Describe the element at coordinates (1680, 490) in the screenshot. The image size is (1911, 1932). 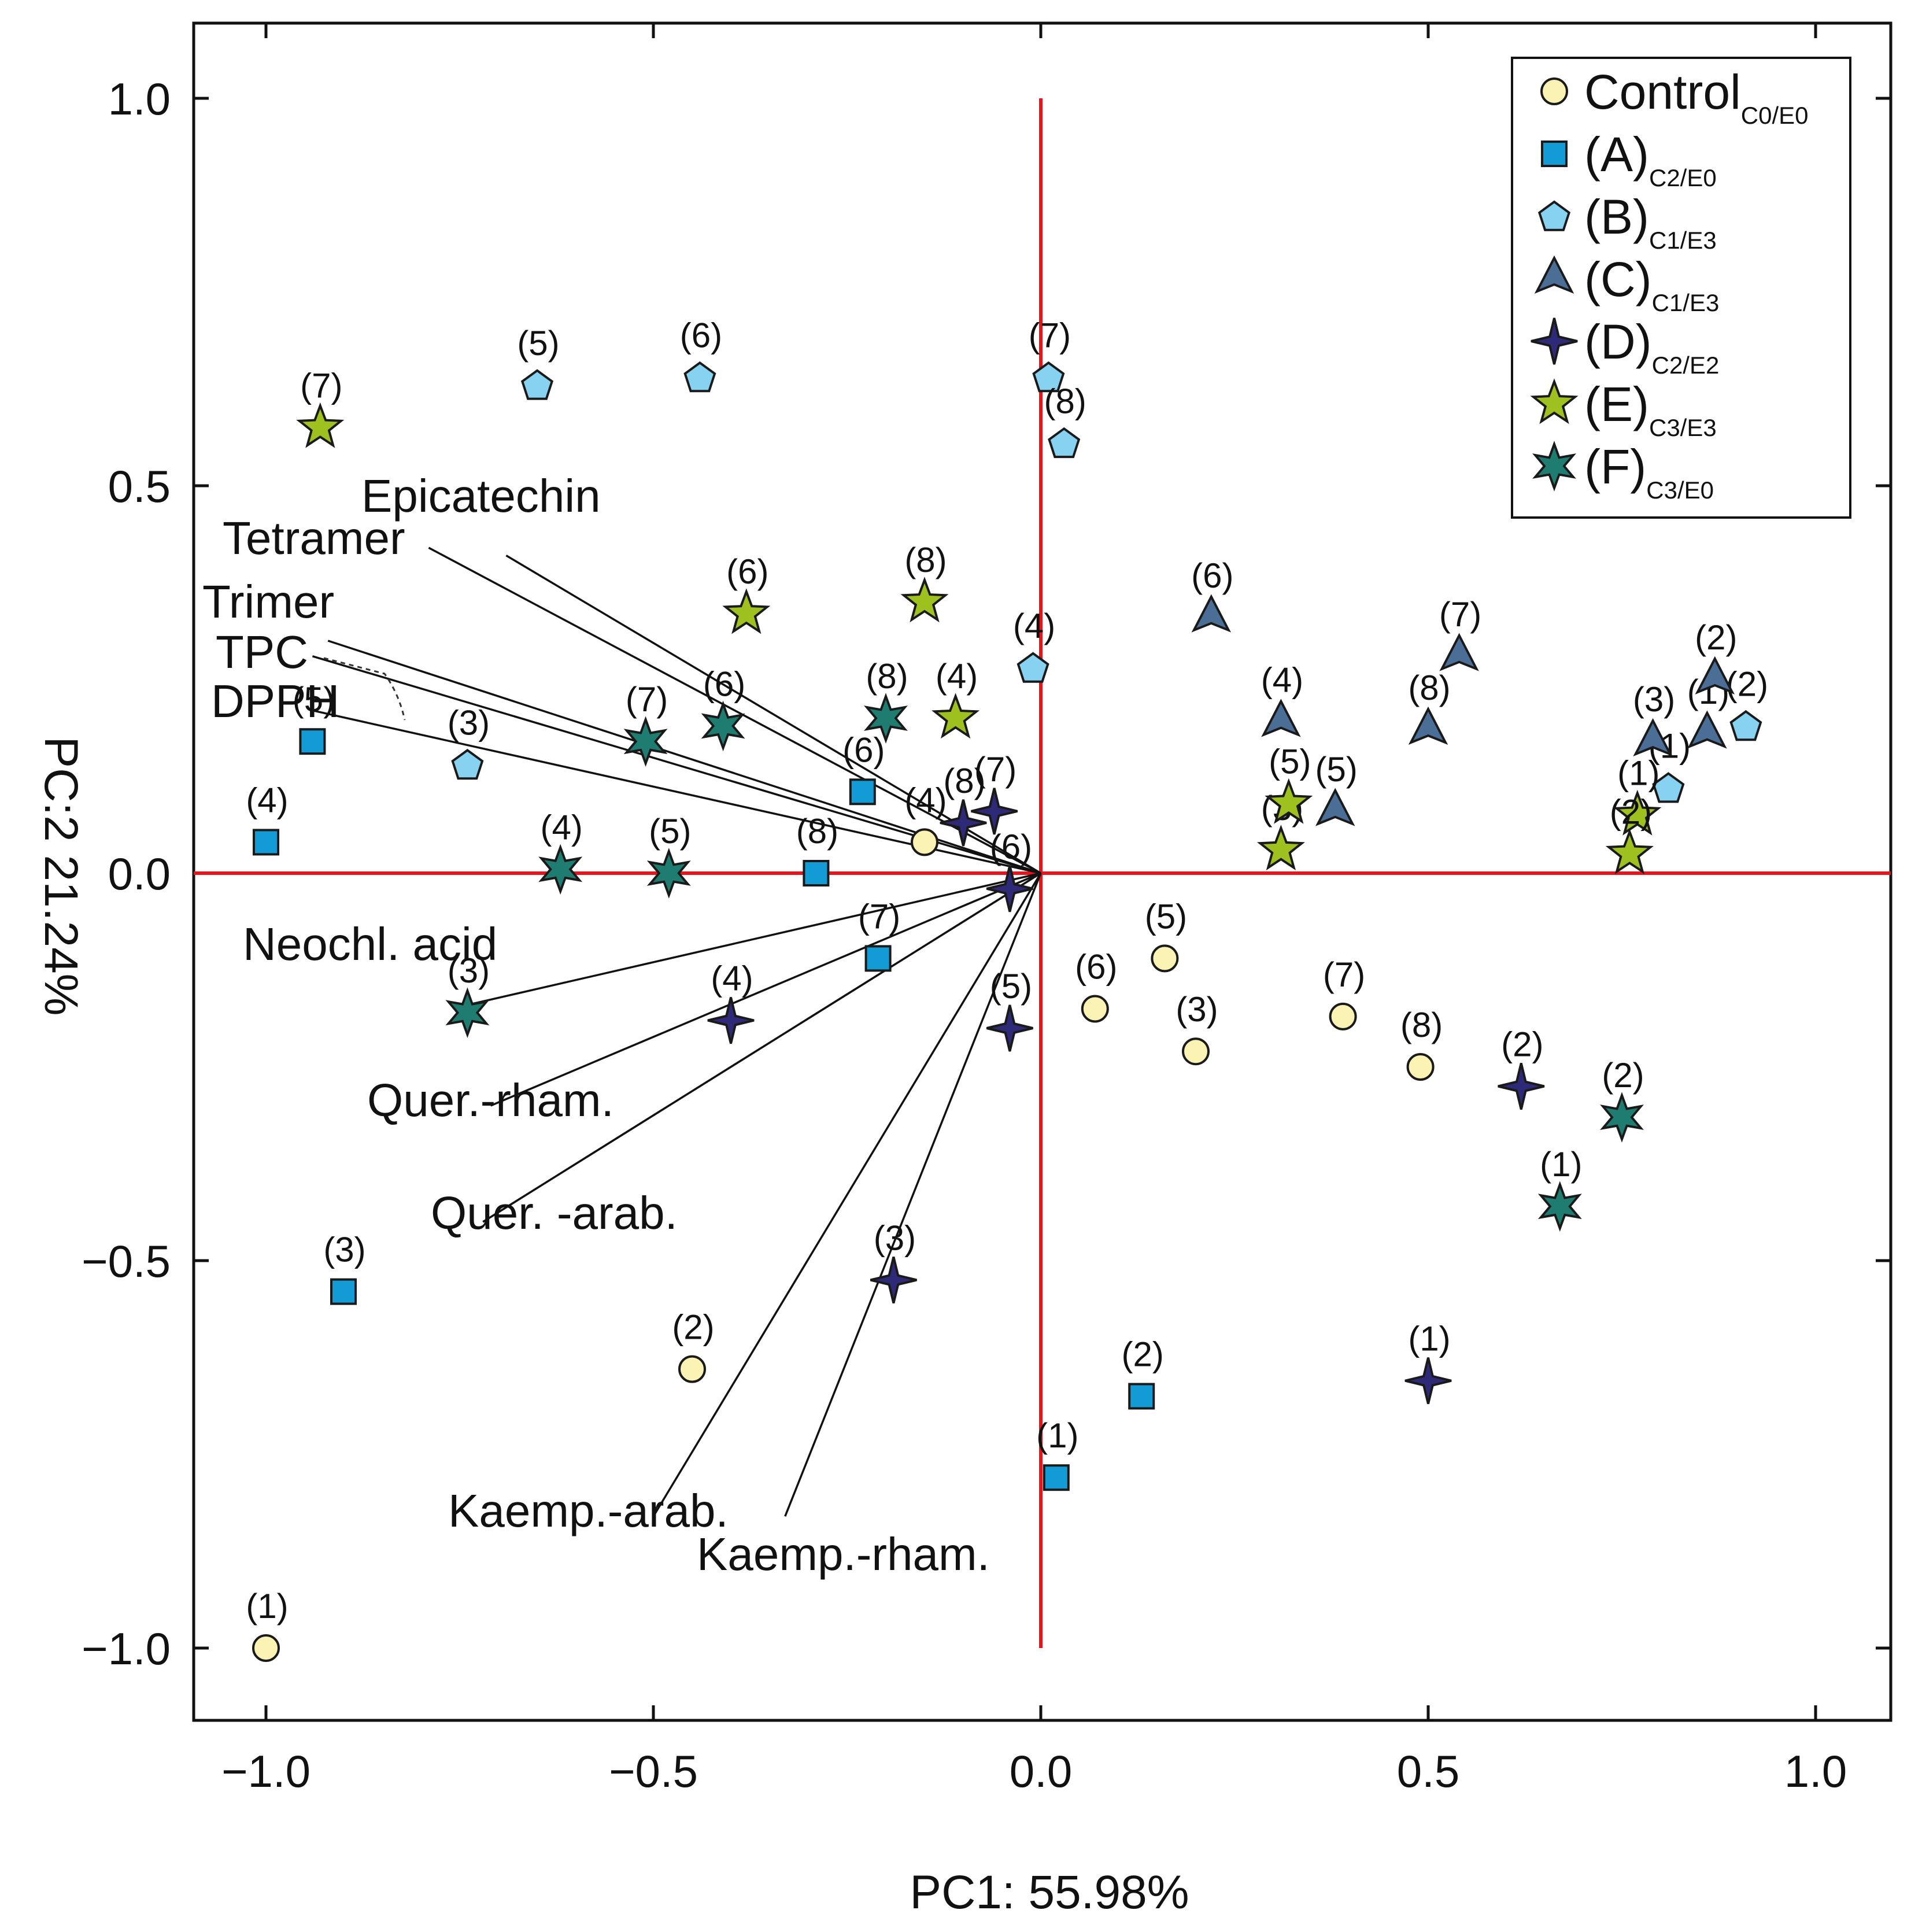
I see `legend-subscript: C3/E0` at that location.